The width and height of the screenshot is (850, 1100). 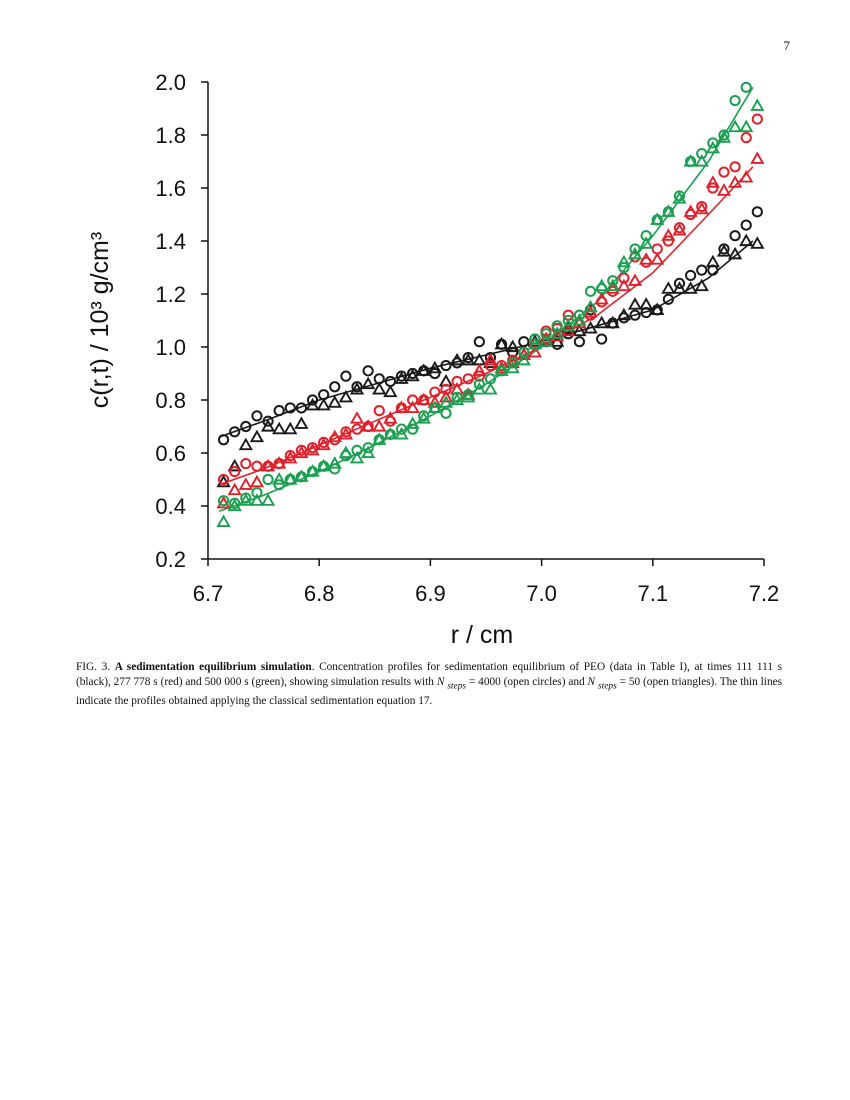 I want to click on y-tick-label: 2.0, so click(x=170, y=82).